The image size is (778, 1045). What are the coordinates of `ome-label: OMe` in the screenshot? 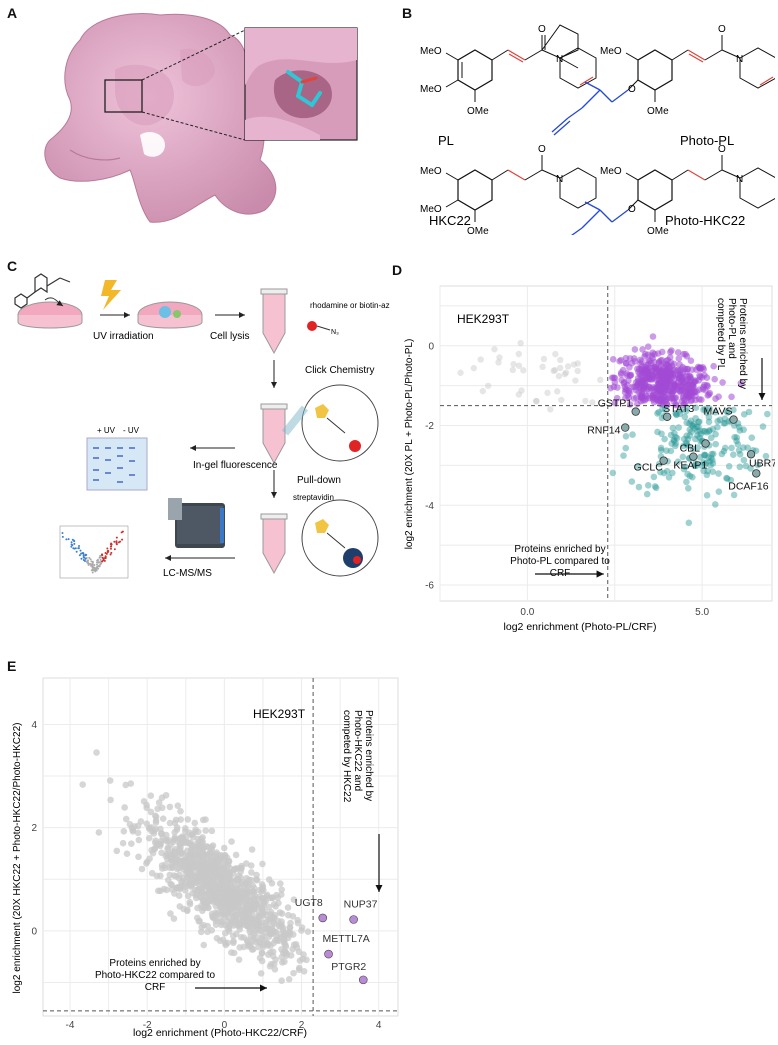 It's located at (658, 111).